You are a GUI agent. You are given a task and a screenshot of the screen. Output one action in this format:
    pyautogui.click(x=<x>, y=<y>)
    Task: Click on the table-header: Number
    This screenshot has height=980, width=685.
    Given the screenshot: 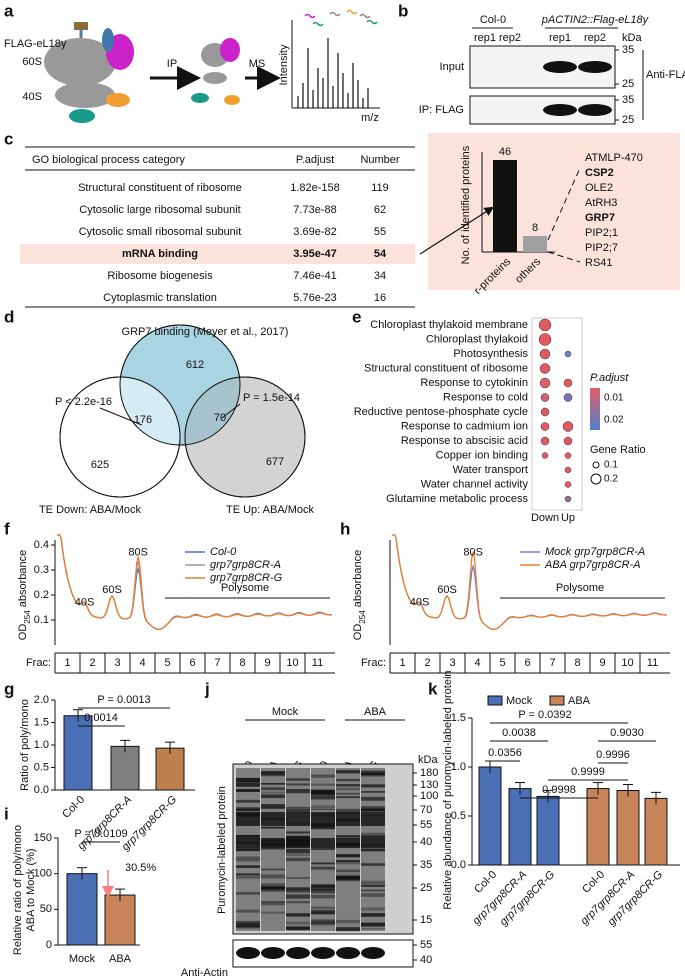 What is the action you would take?
    pyautogui.click(x=379, y=160)
    